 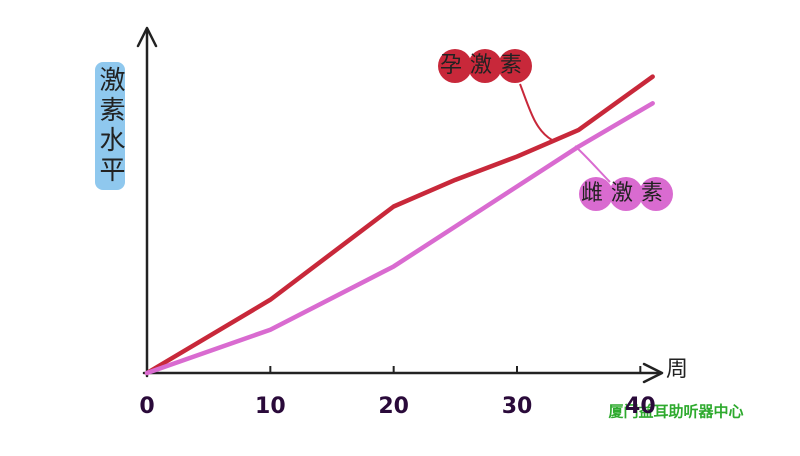 I want to click on x-tick-label: 10, so click(x=270, y=406).